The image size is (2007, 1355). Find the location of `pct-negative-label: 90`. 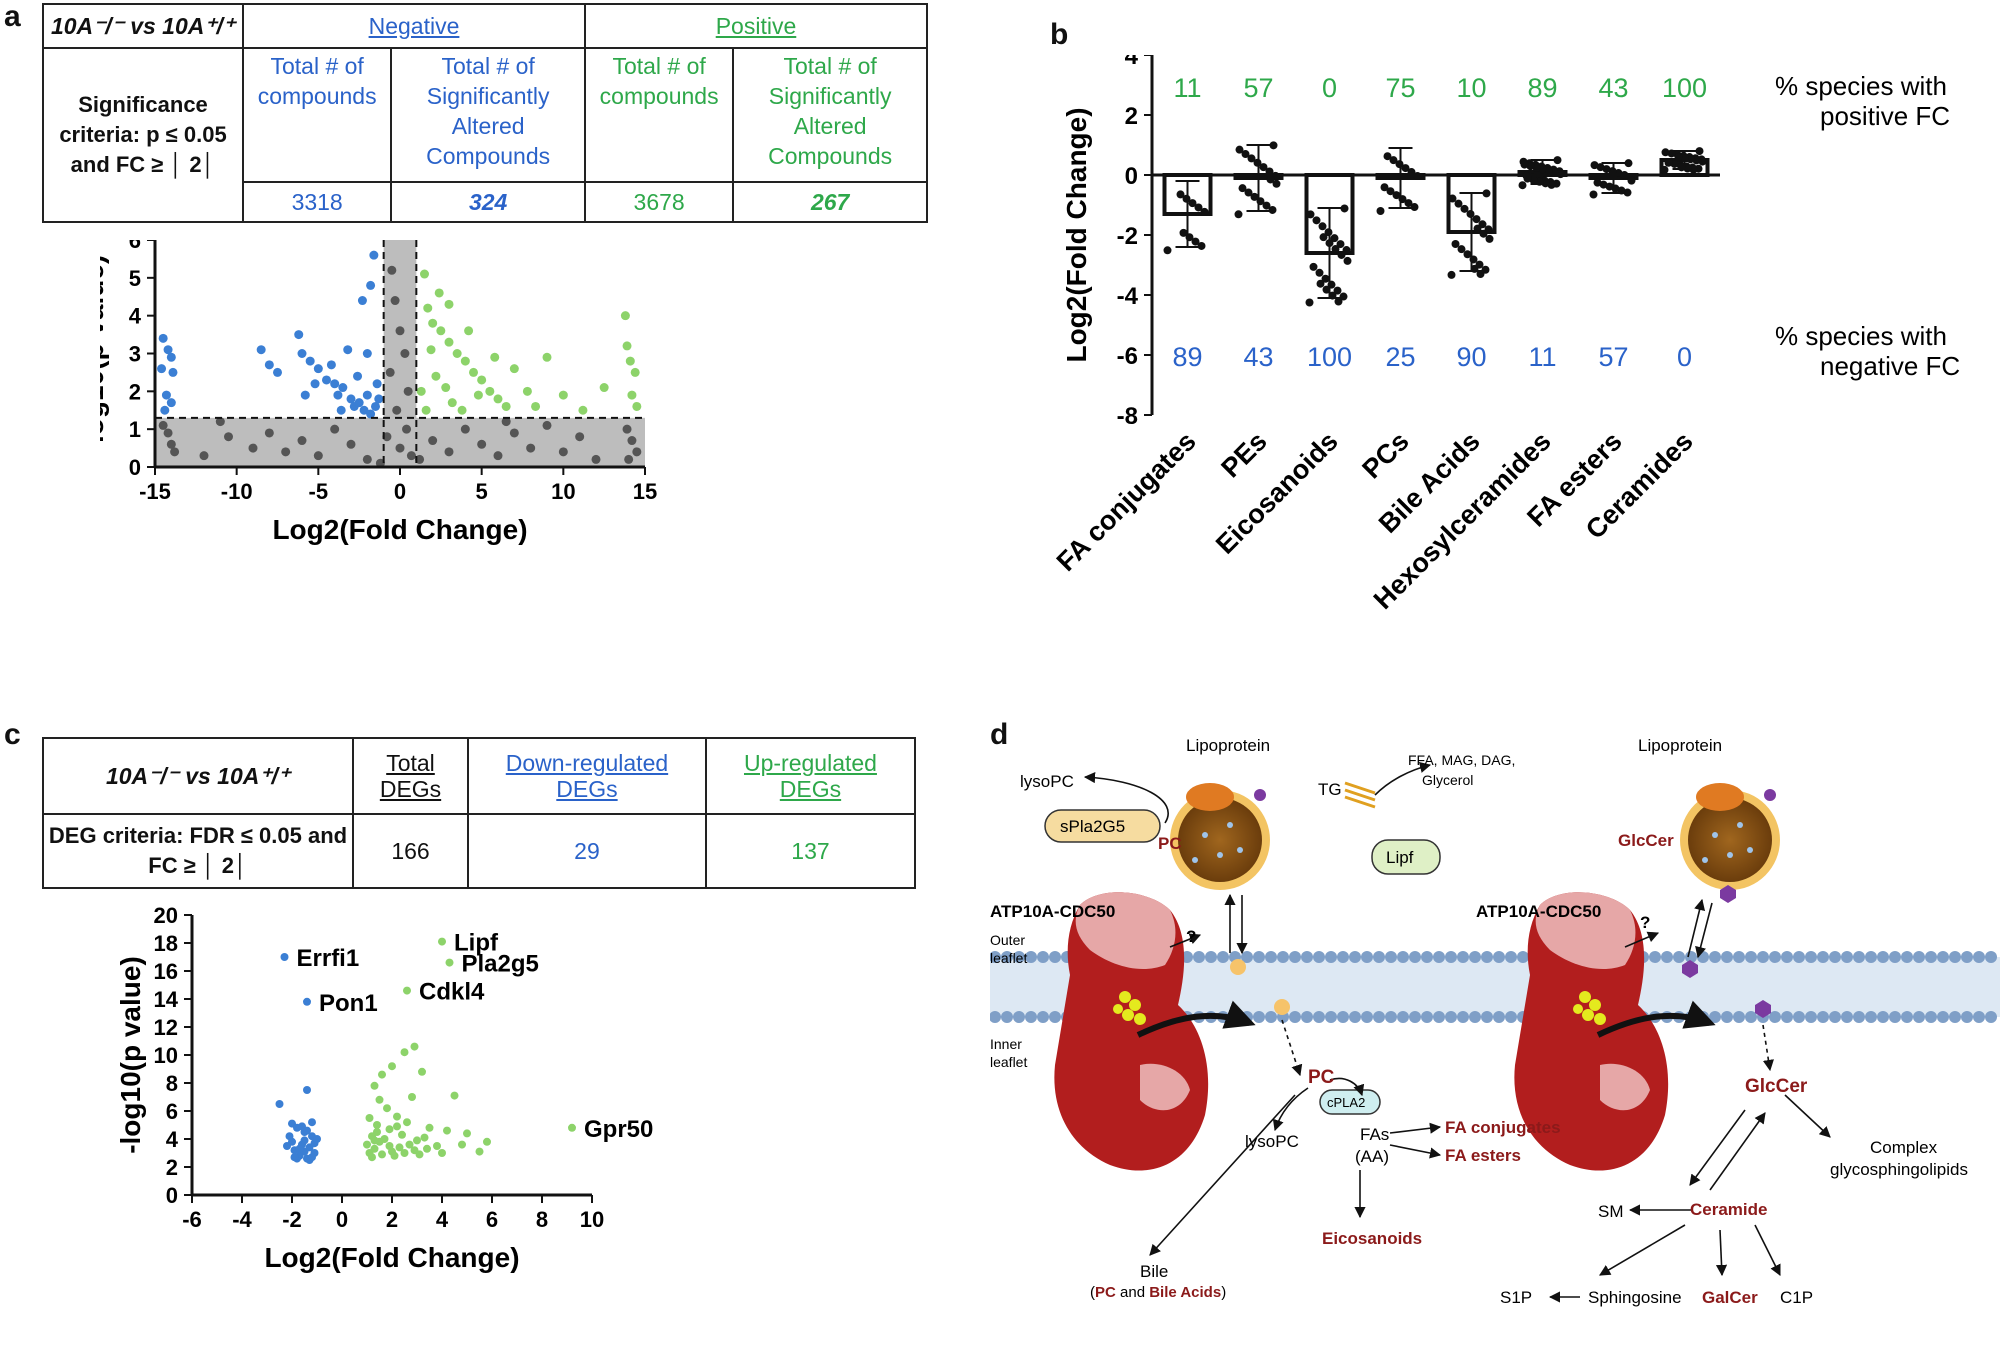

pct-negative-label: 90 is located at coordinates (1471, 357).